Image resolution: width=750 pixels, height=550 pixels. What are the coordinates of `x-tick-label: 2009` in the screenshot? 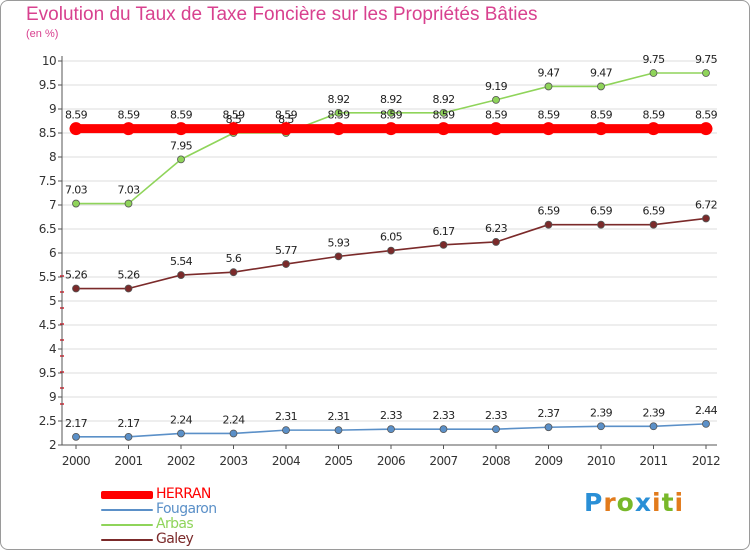 It's located at (548, 461).